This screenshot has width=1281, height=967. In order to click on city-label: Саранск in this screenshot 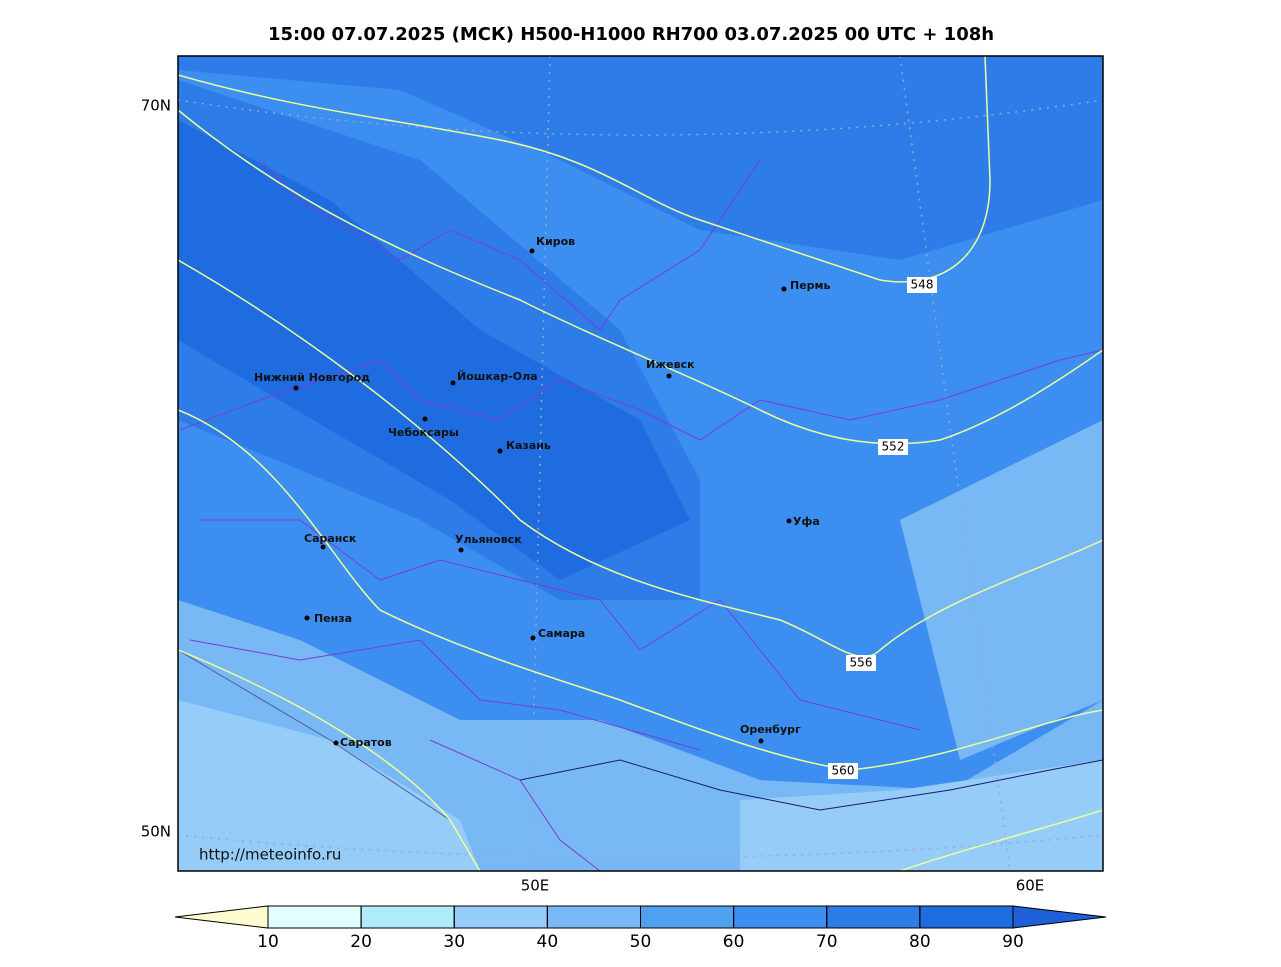, I will do `click(330, 538)`.